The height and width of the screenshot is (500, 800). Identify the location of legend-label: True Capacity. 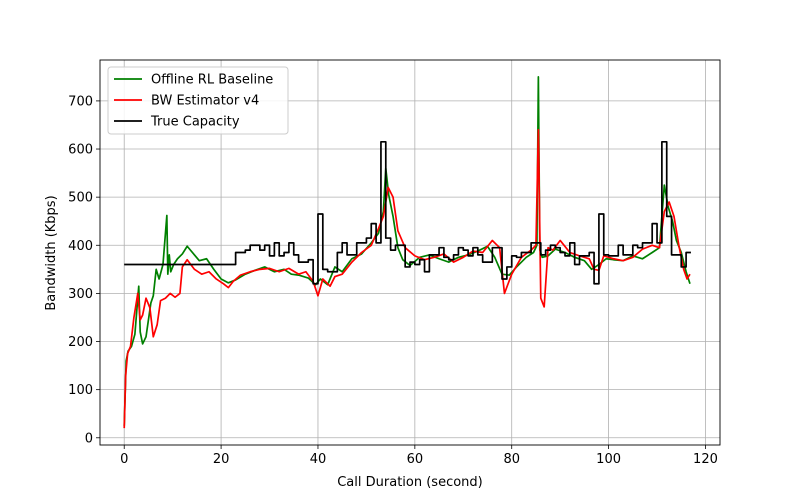
(195, 122).